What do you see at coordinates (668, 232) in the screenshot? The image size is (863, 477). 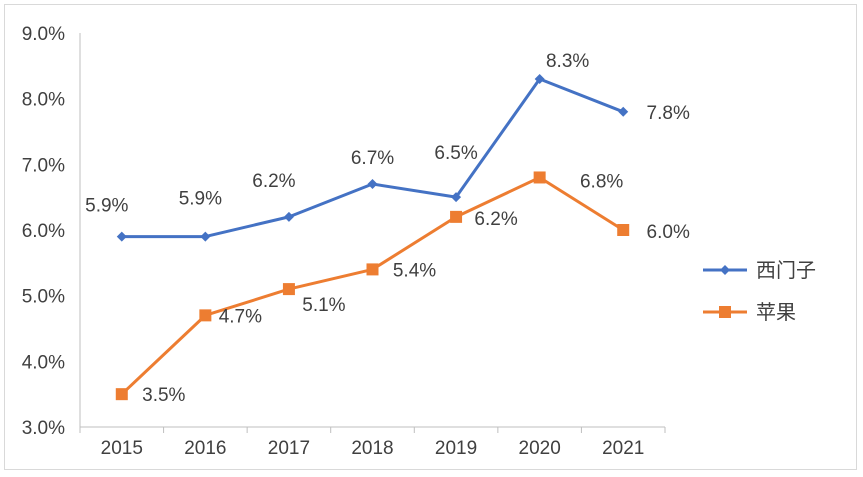 I see `data-label: 6.0%` at bounding box center [668, 232].